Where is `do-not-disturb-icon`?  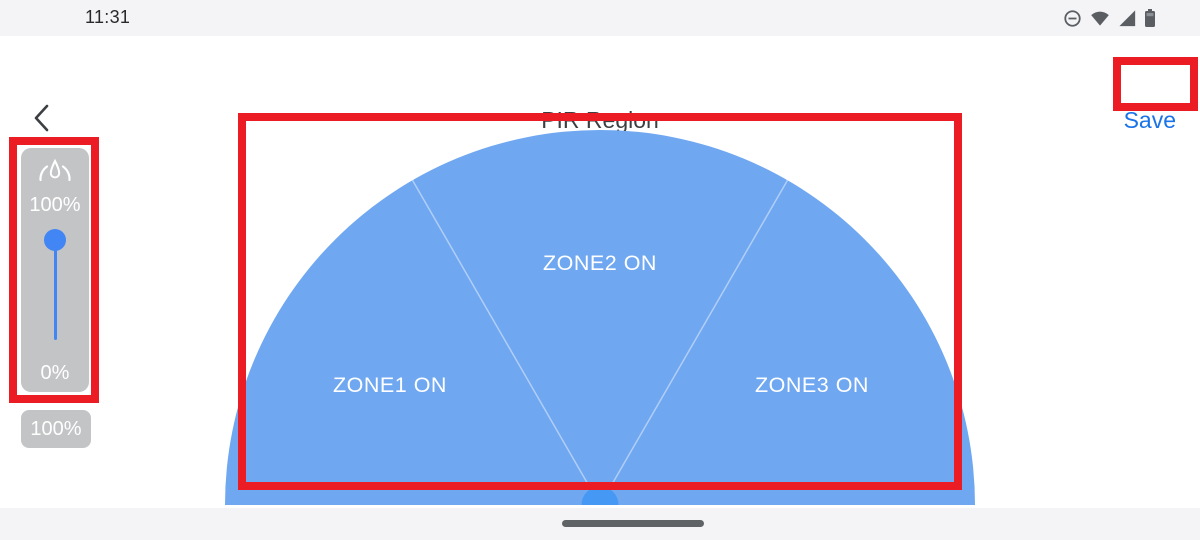 do-not-disturb-icon is located at coordinates (1072, 18).